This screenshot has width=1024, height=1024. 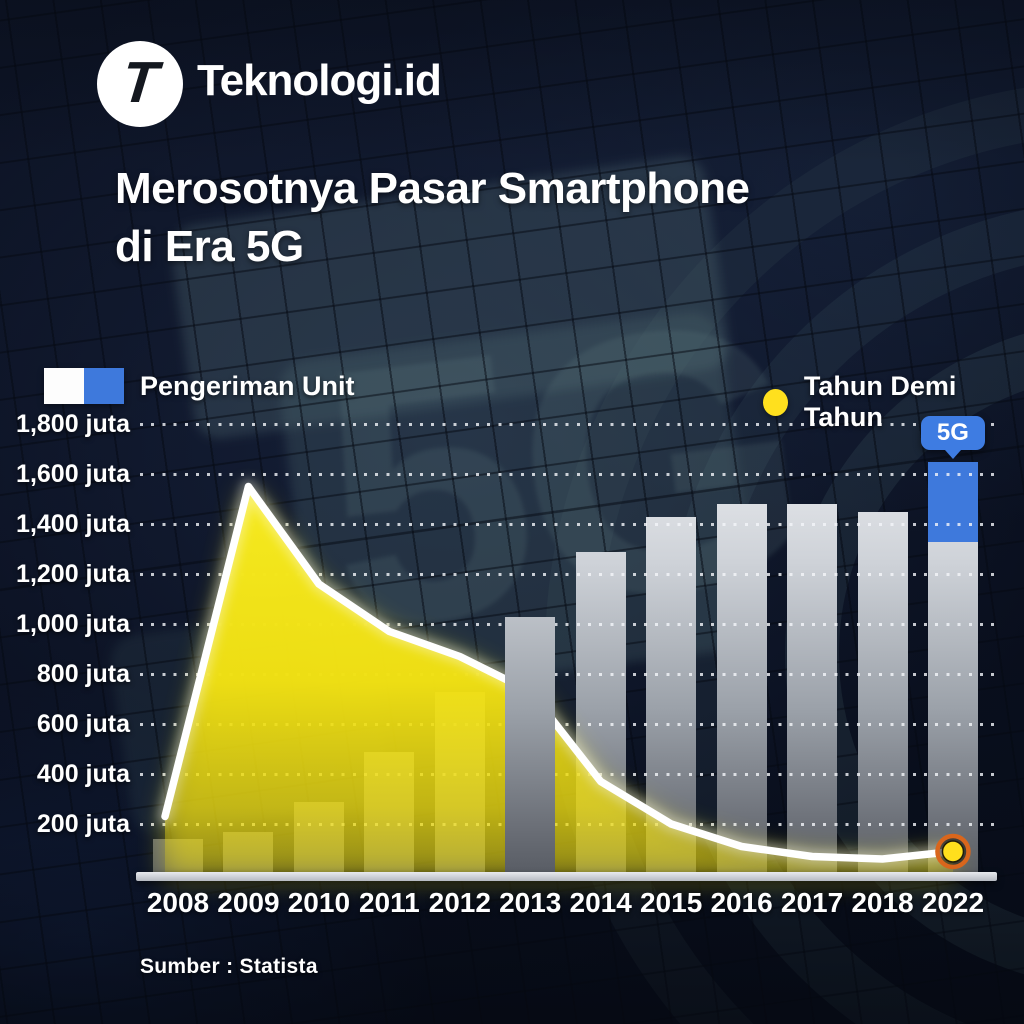 I want to click on logo-letter: T, so click(x=140, y=82).